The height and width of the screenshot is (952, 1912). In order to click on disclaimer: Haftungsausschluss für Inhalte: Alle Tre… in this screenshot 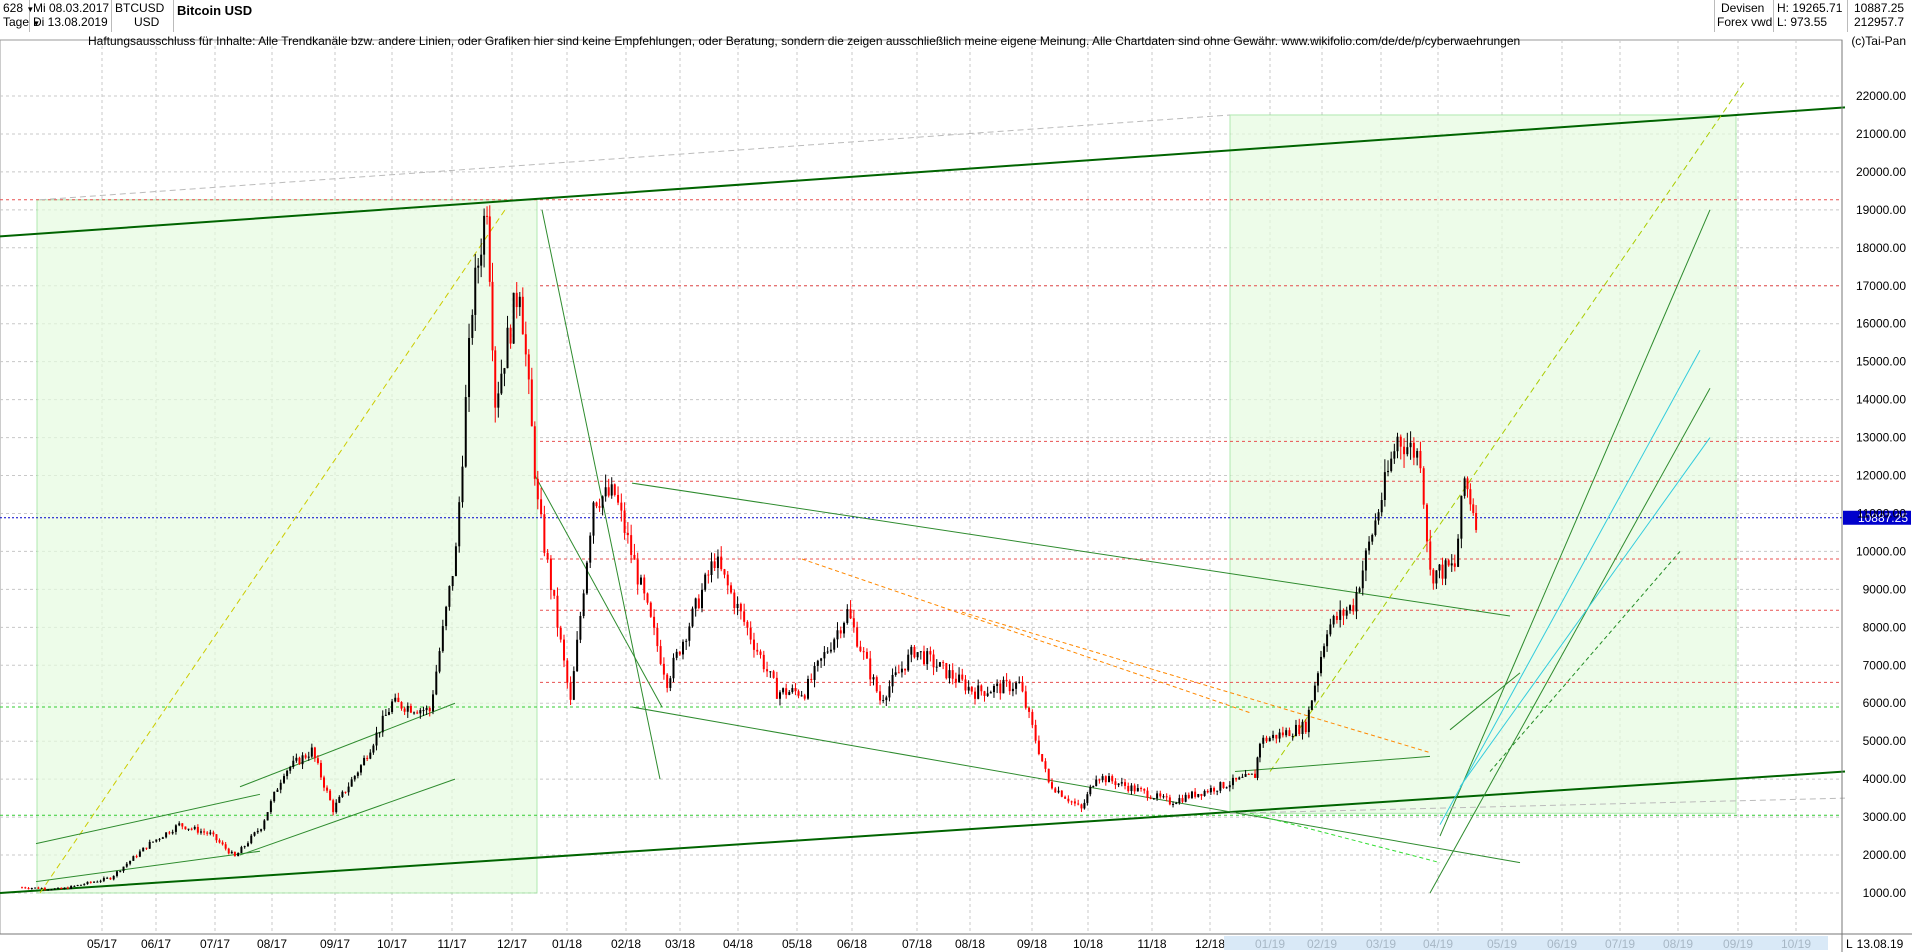, I will do `click(804, 41)`.